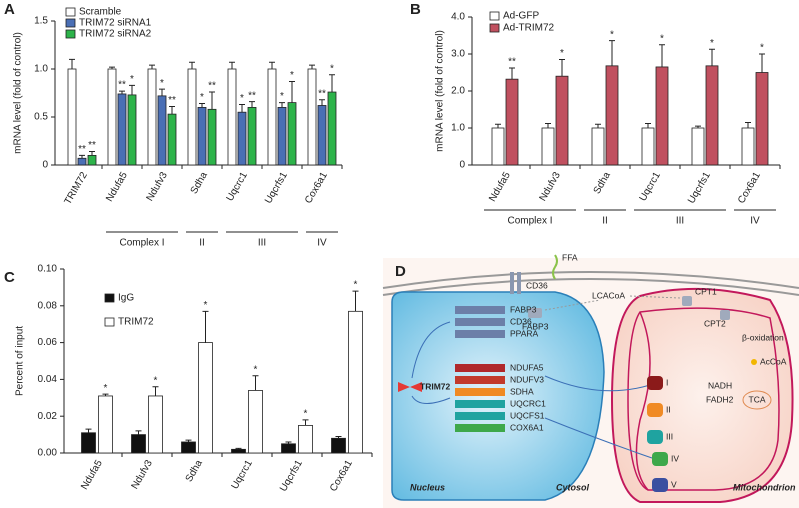 Image resolution: width=799 pixels, height=508 pixels. What do you see at coordinates (115, 34) in the screenshot?
I see `legend-label: TRIM72 siRNA2` at bounding box center [115, 34].